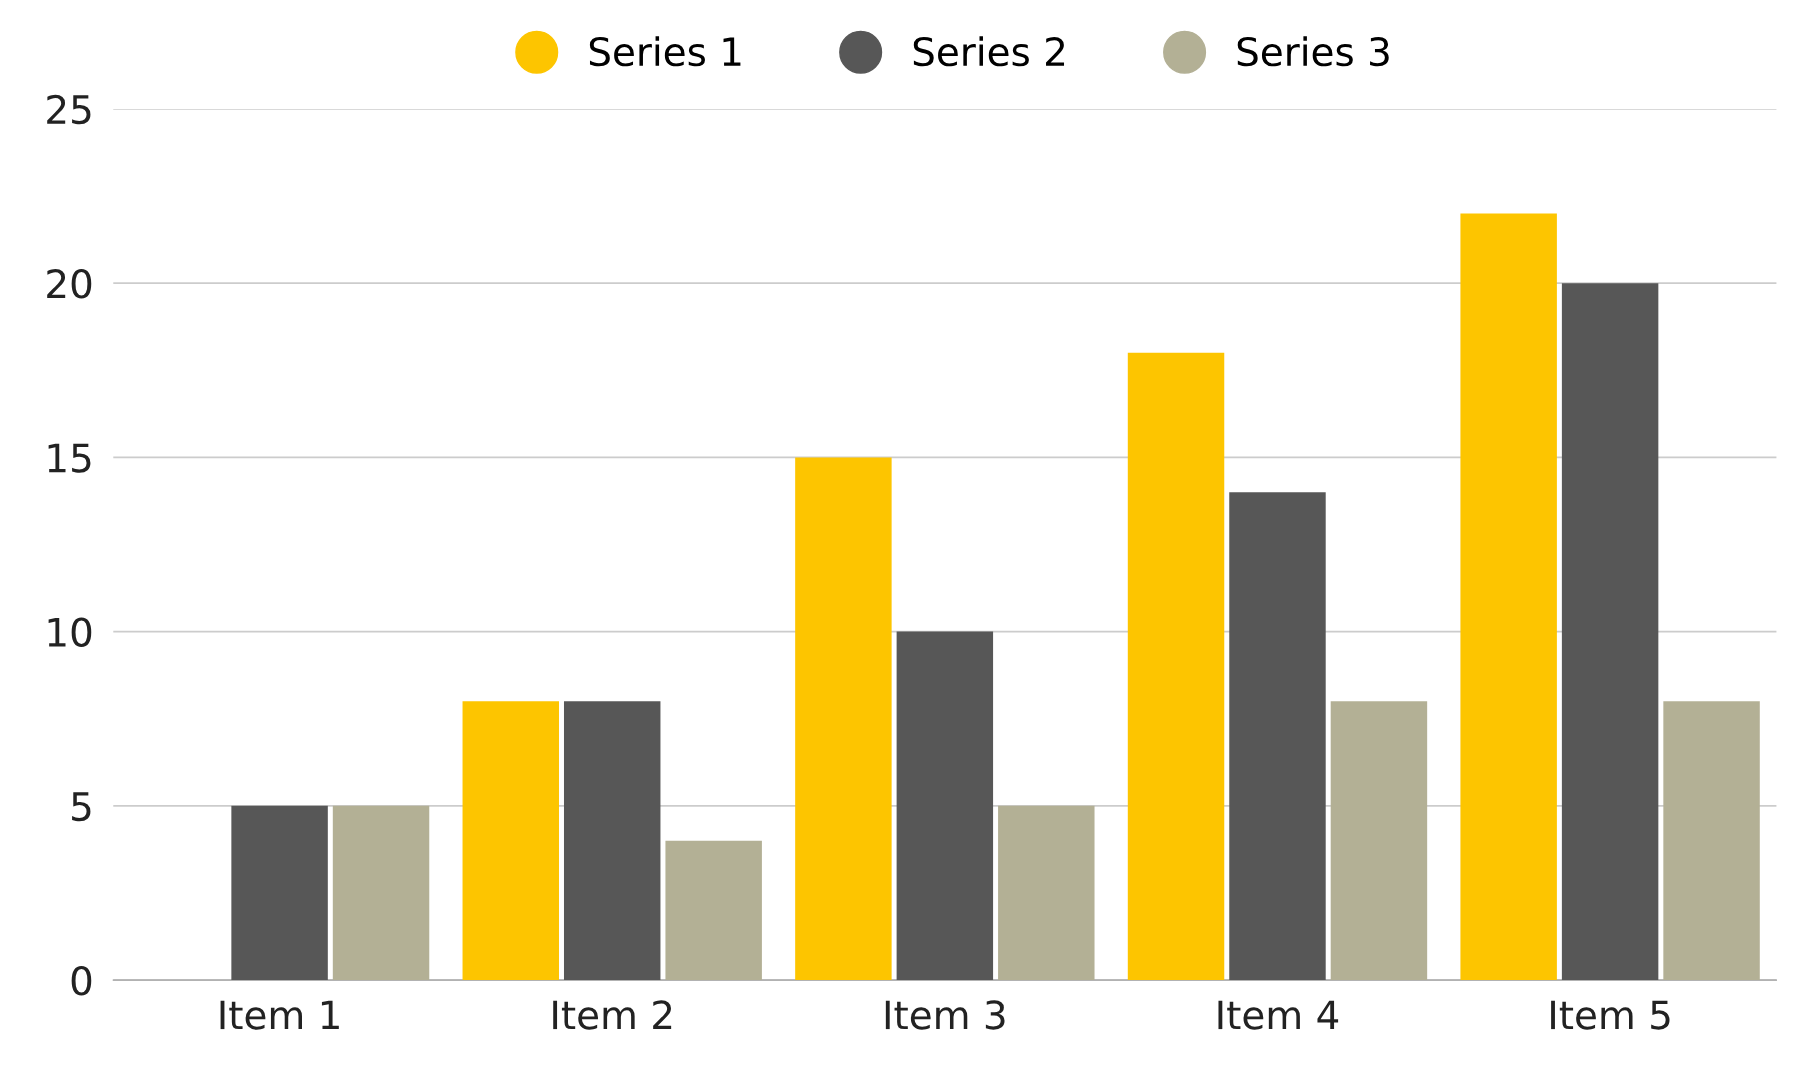  What do you see at coordinates (1278, 1015) in the screenshot?
I see `x-tick-label: Item 4` at bounding box center [1278, 1015].